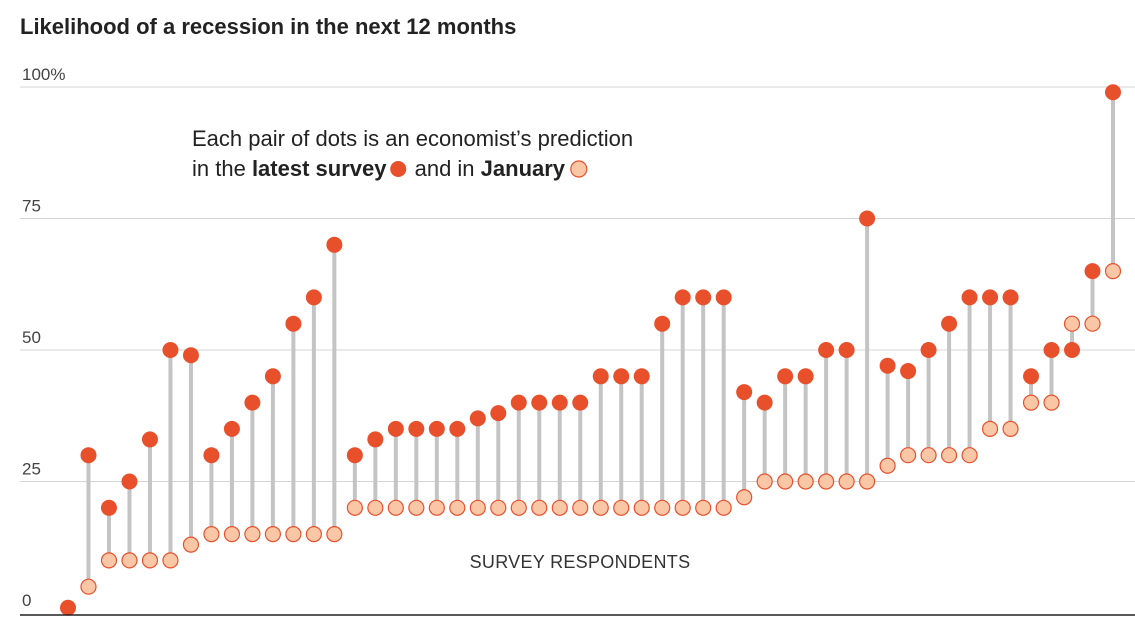  Describe the element at coordinates (43, 337) in the screenshot. I see `y-axis-ticks: 0 25 50 75 100%` at that location.